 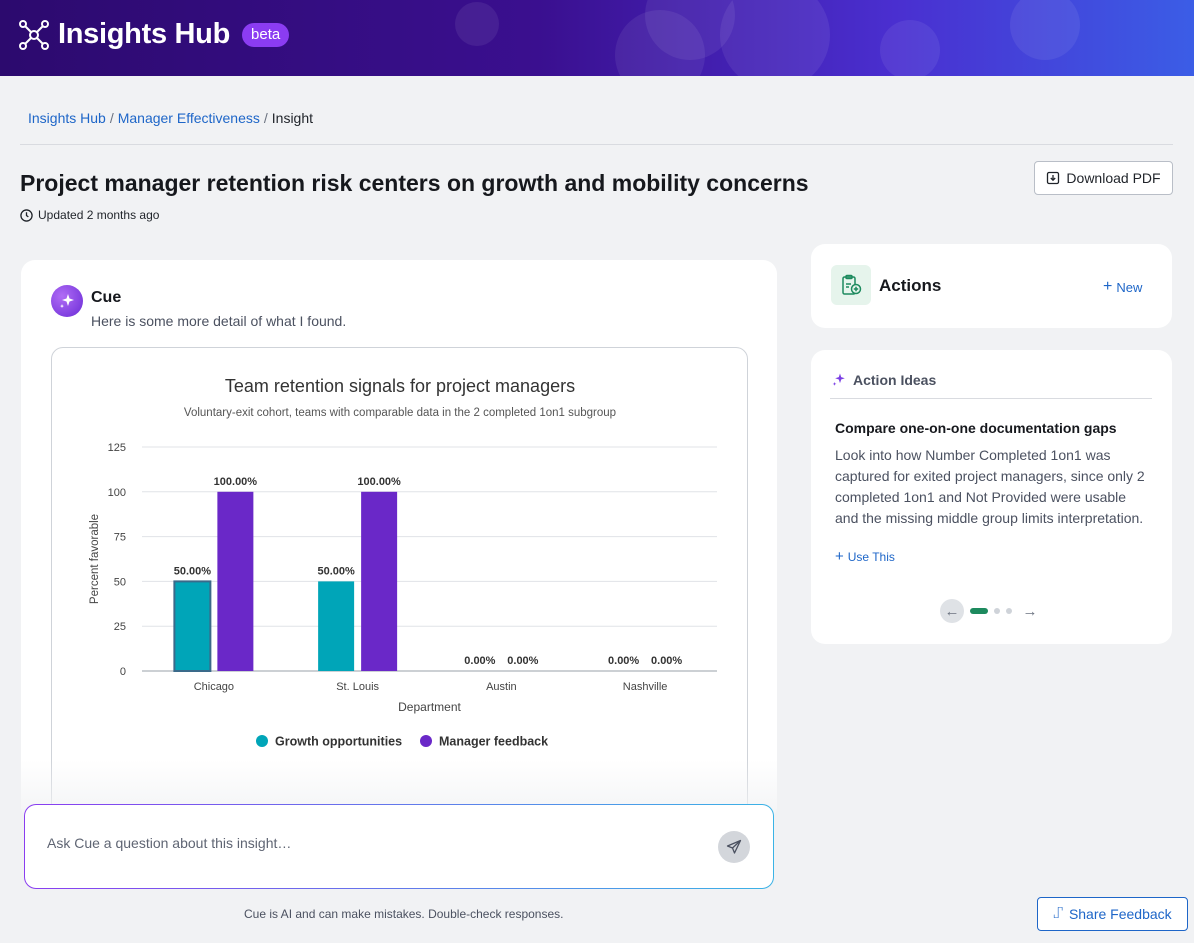 I want to click on brand: Insights Hub beta, so click(x=154, y=34).